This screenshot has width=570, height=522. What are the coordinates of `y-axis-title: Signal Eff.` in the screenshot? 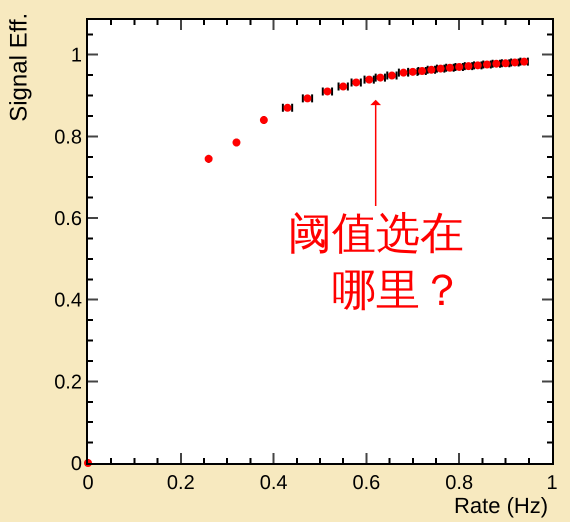 It's located at (19, 67).